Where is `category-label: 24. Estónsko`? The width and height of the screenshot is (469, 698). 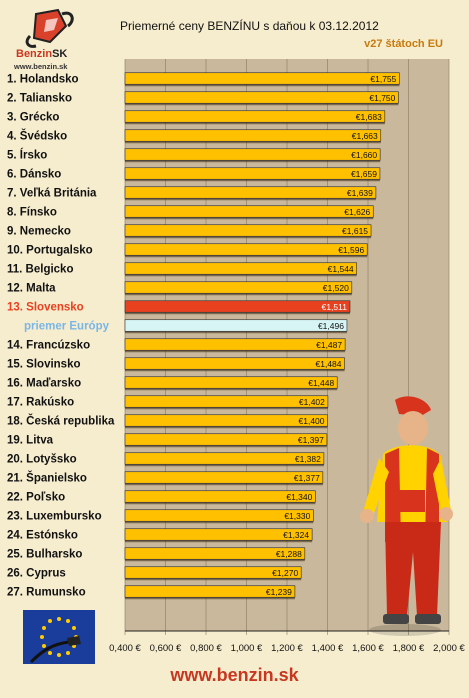
category-label: 24. Estónsko is located at coordinates (42, 536).